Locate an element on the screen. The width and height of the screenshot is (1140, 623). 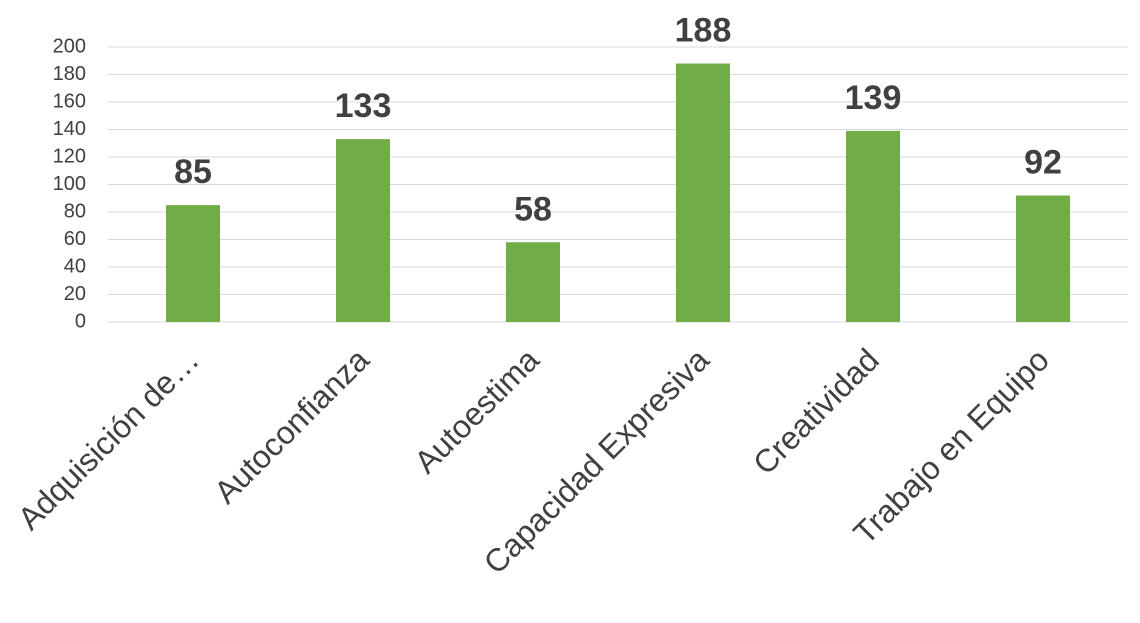
category-label: Creatividad is located at coordinates (816, 411).